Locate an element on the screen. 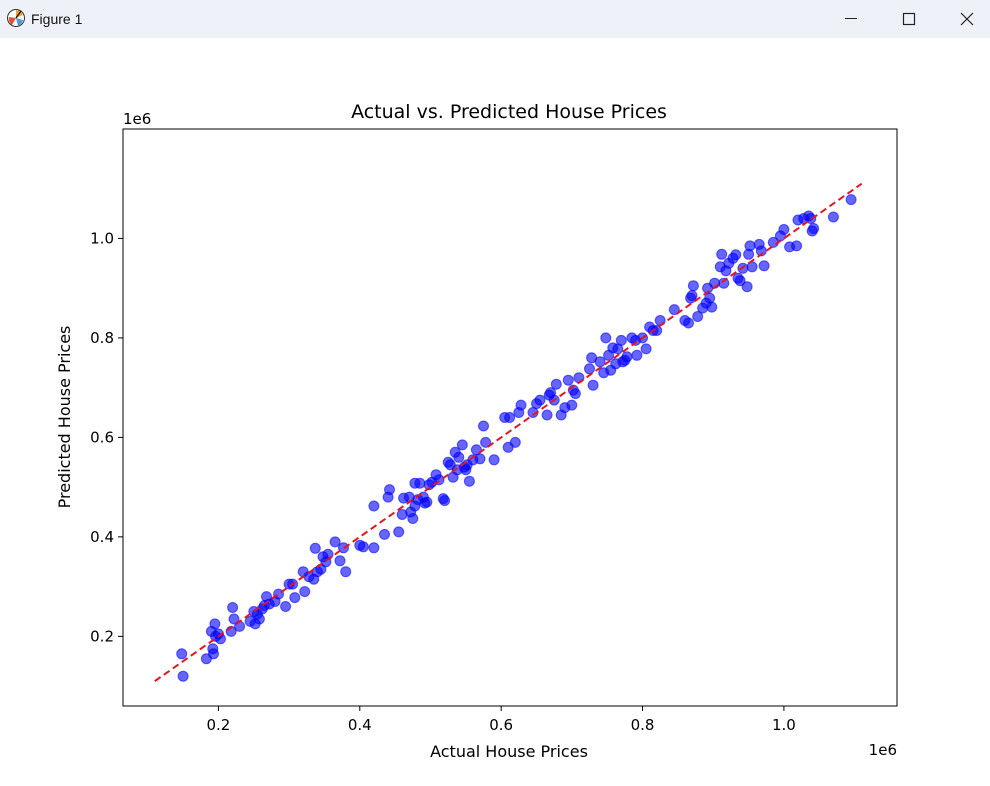 Image resolution: width=990 pixels, height=786 pixels. maximize-icon is located at coordinates (909, 19).